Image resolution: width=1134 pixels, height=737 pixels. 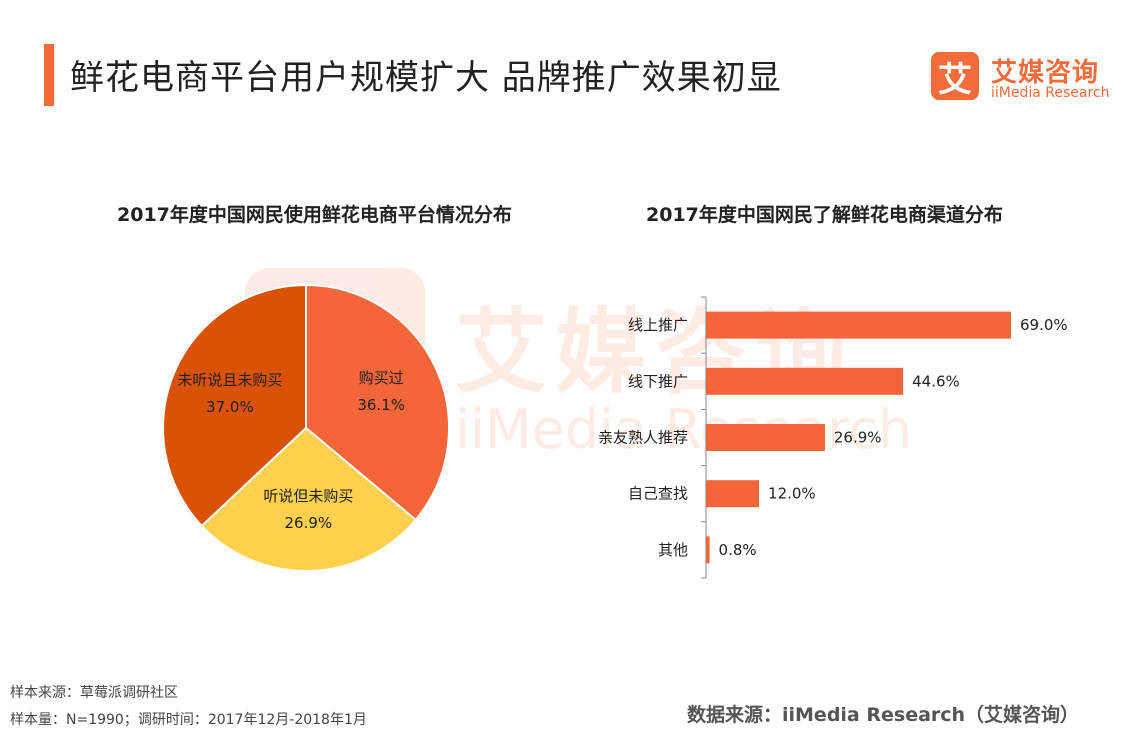 What do you see at coordinates (381, 405) in the screenshot?
I see `pie-slice-value: 36.1%` at bounding box center [381, 405].